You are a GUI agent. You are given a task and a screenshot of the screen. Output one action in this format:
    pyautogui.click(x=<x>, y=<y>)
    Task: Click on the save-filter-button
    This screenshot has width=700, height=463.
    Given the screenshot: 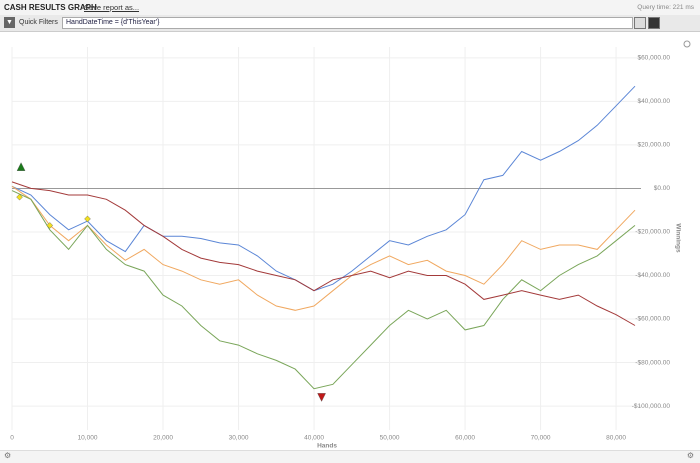 What is the action you would take?
    pyautogui.click(x=640, y=23)
    